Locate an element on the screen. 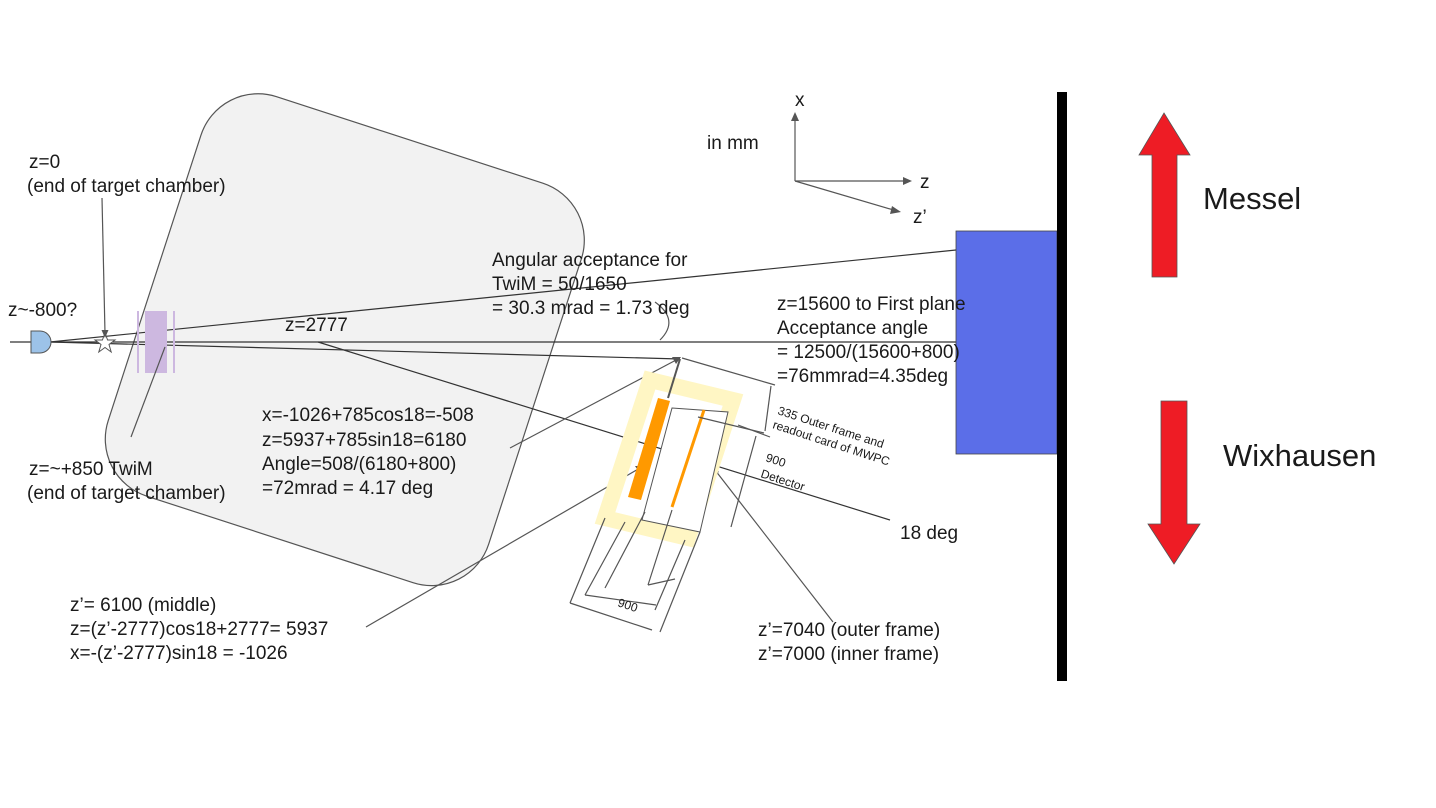 This screenshot has height=808, width=1436. label-zprime-2: z=(z’-2777)cos18+2777= 5937 is located at coordinates (199, 629).